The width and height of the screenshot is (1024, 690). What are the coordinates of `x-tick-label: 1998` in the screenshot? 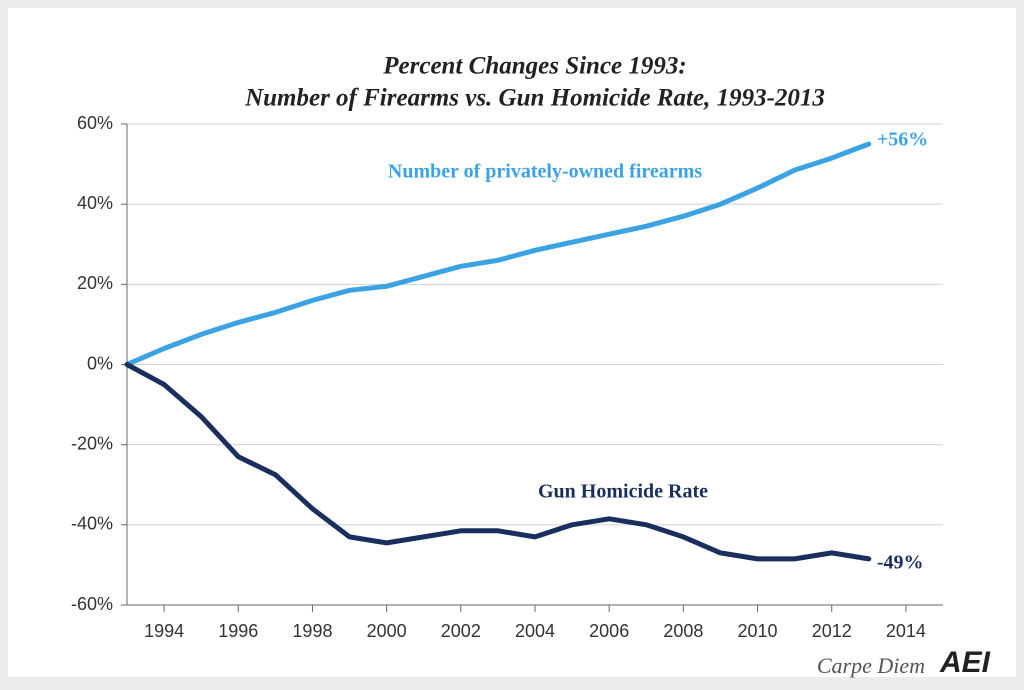 It's located at (312, 631).